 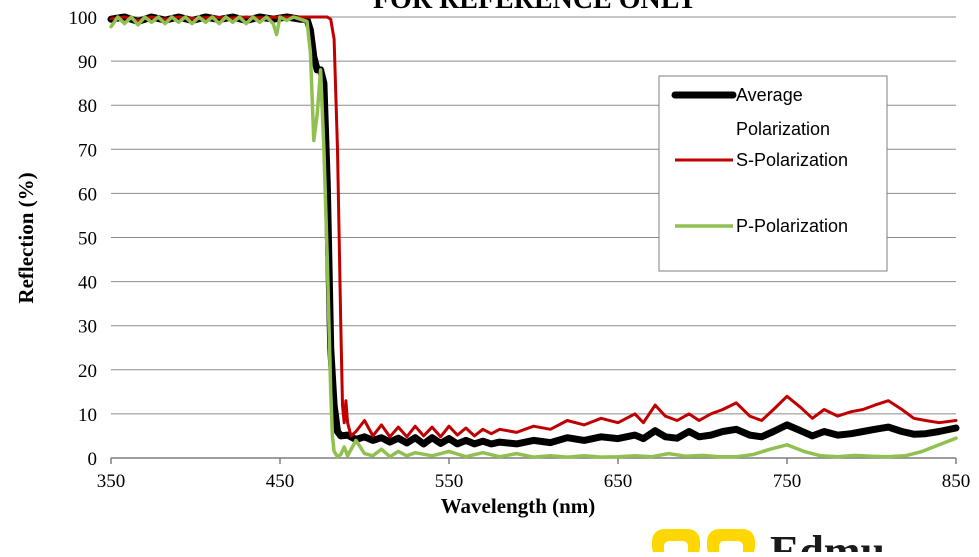 What do you see at coordinates (111, 481) in the screenshot?
I see `x-tick-label: 350` at bounding box center [111, 481].